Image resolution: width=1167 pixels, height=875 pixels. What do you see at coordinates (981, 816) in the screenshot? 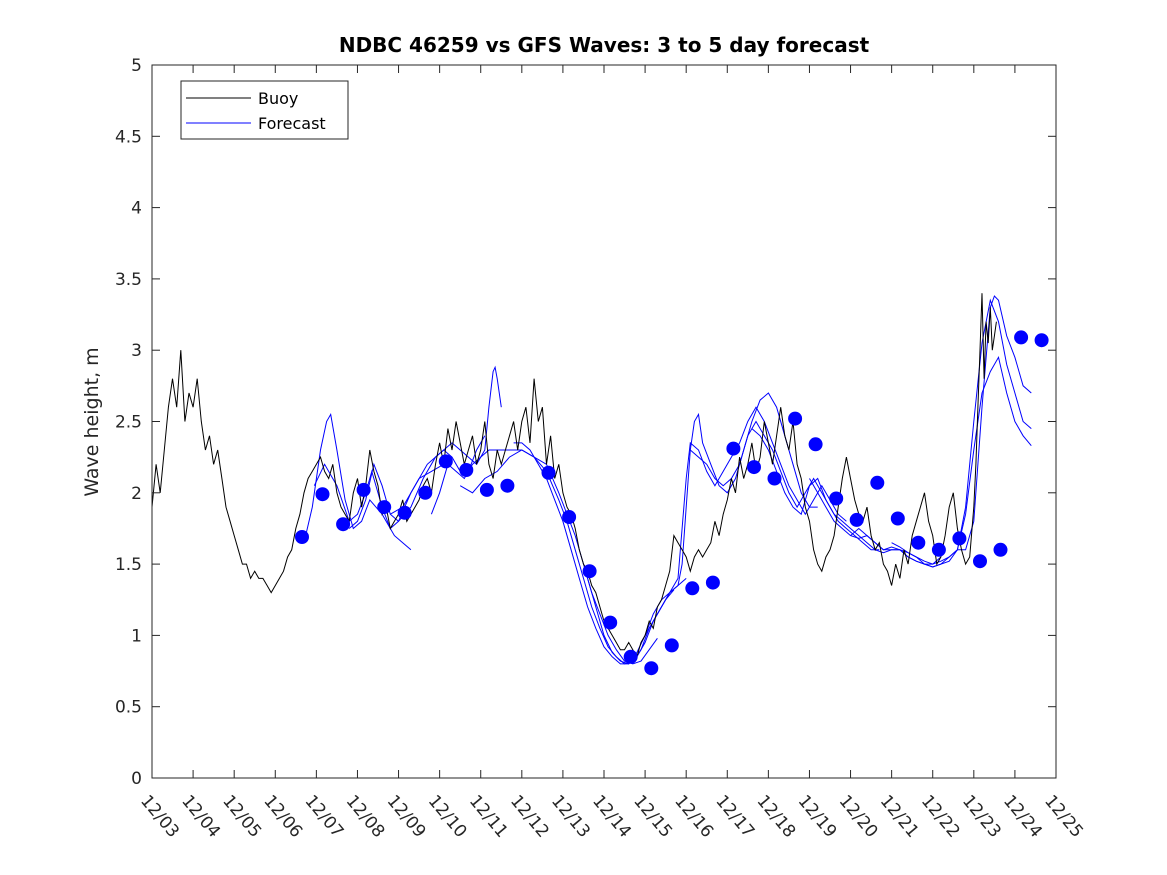
I see `x-tick-label: 12/23` at bounding box center [981, 816].